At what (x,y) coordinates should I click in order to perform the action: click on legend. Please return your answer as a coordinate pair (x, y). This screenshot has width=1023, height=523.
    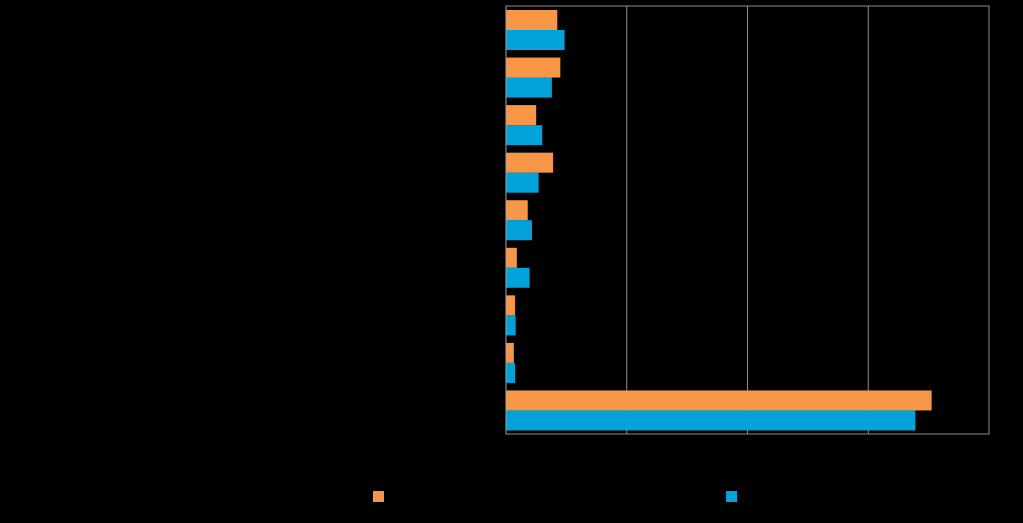
    Looking at the image, I should click on (555, 496).